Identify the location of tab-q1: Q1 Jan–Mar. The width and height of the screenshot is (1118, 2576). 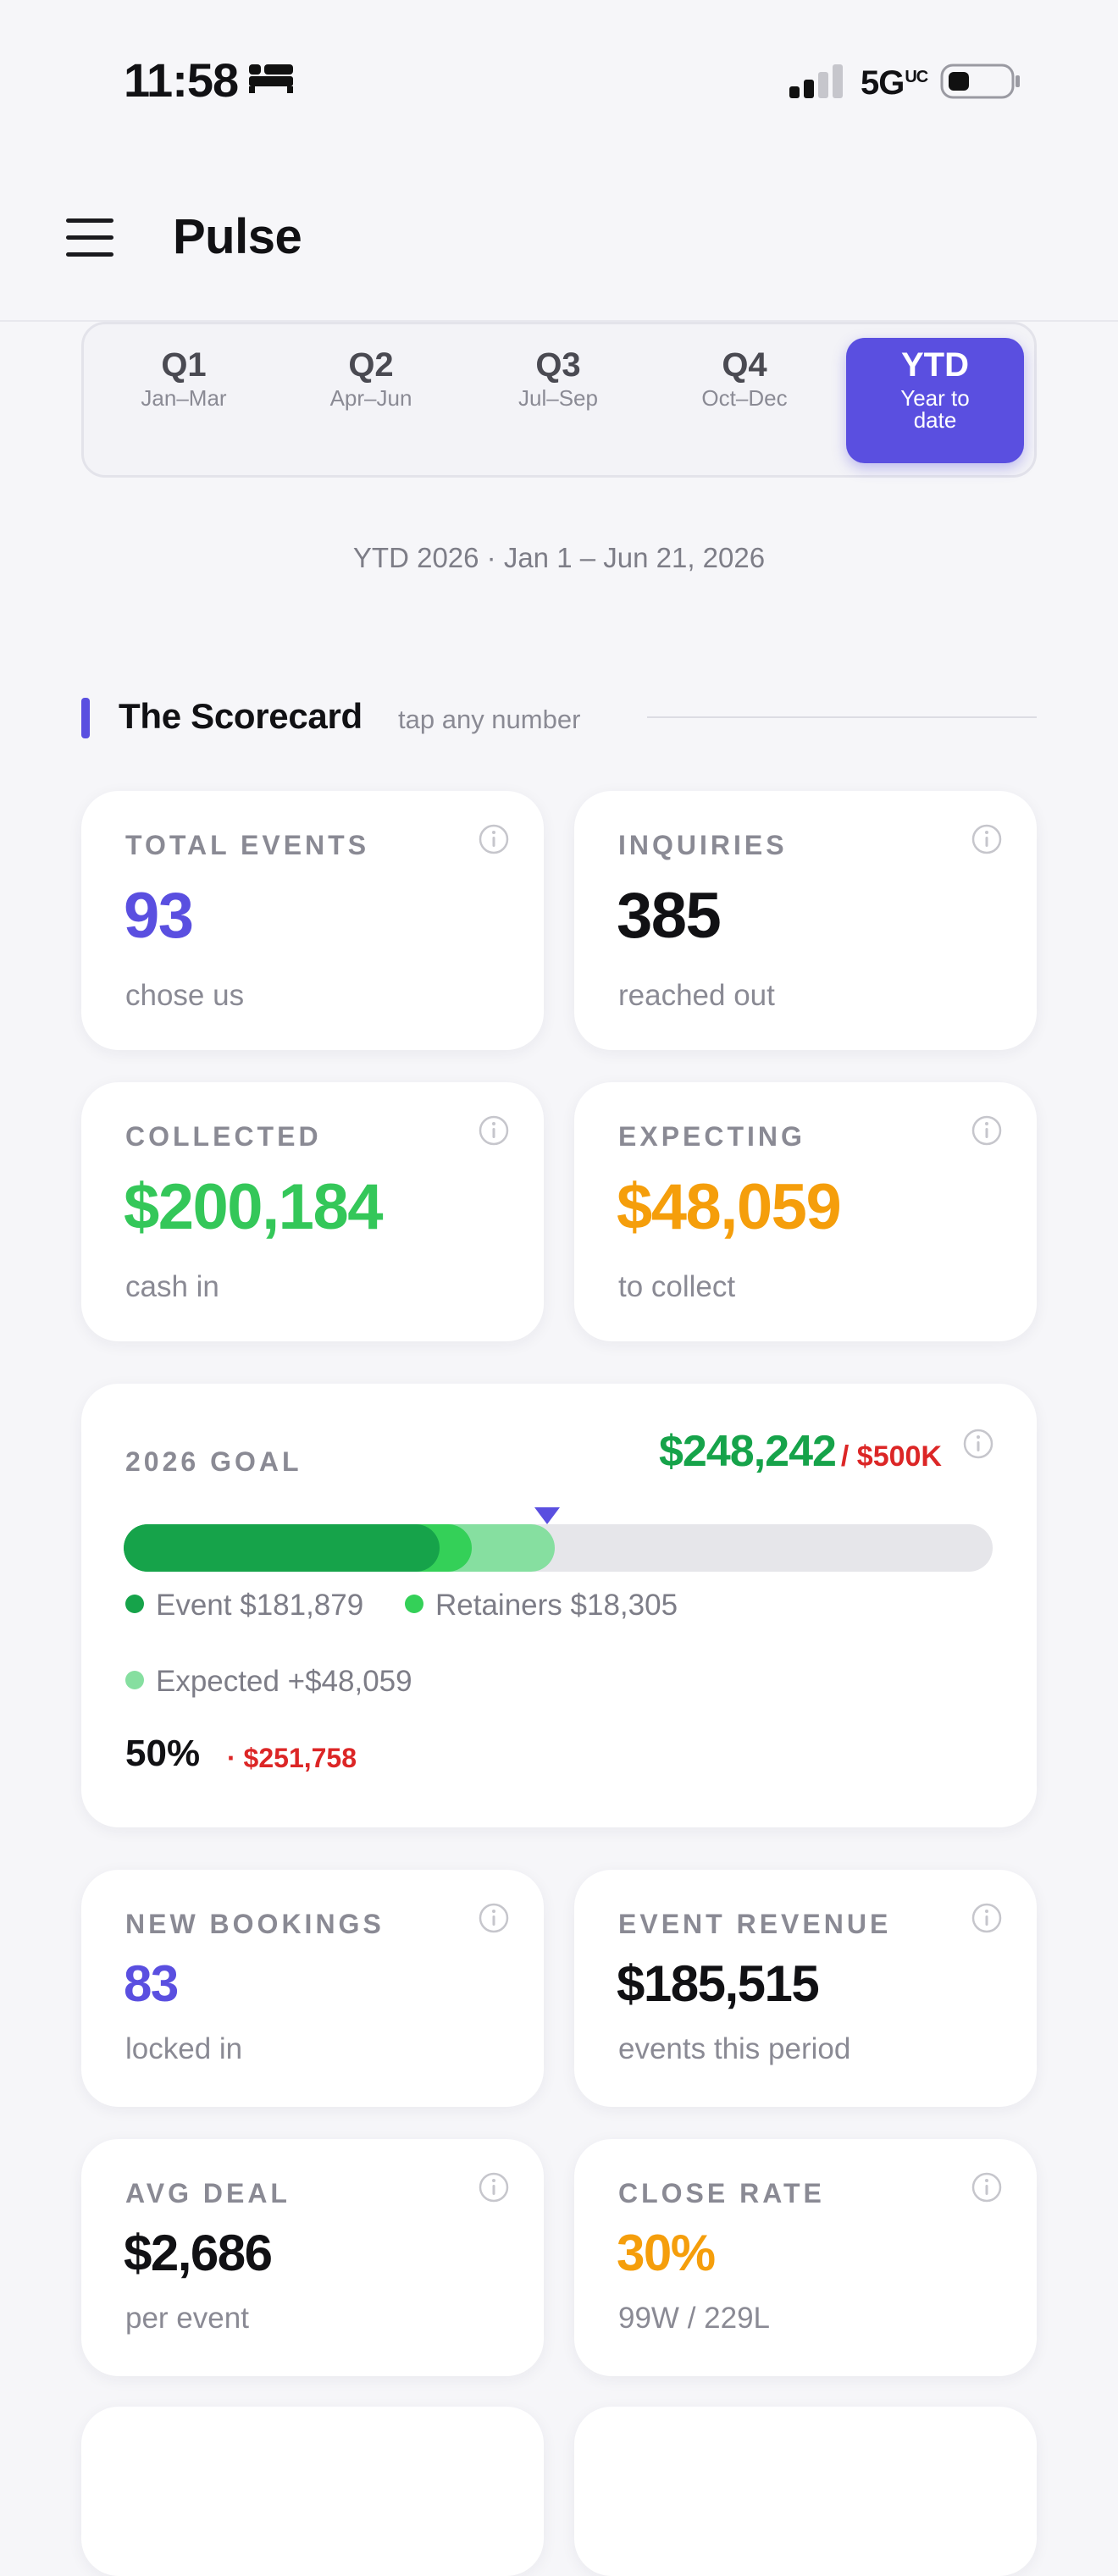
(184, 378).